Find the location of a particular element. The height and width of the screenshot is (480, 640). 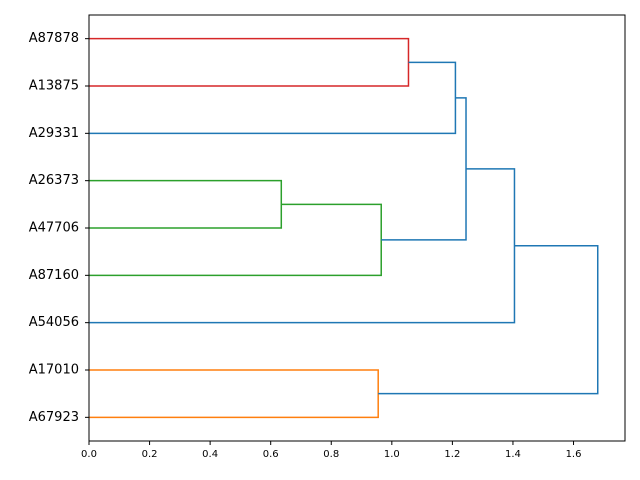

x-tick-label: 1.4 is located at coordinates (513, 454).